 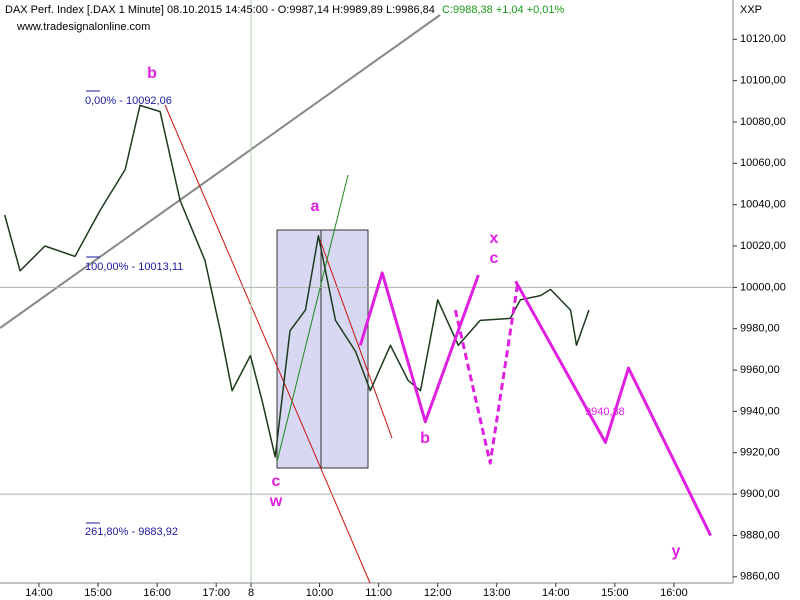 What do you see at coordinates (760, 411) in the screenshot?
I see `y-tick-label: 9940,00` at bounding box center [760, 411].